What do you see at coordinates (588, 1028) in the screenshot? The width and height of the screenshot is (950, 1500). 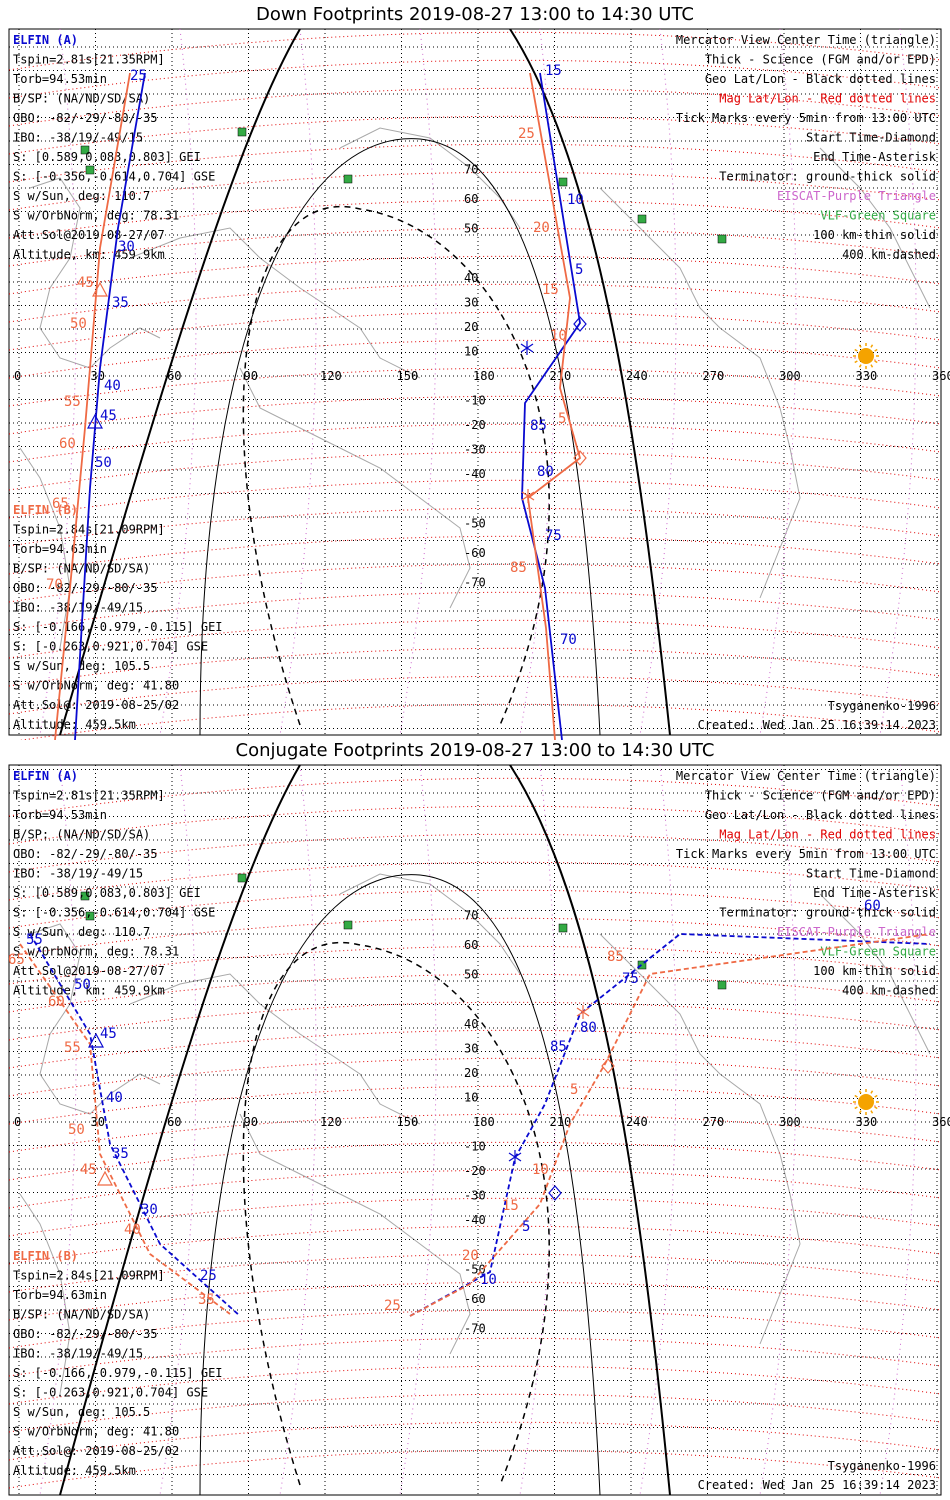 I see `track-tick-label: 80` at bounding box center [588, 1028].